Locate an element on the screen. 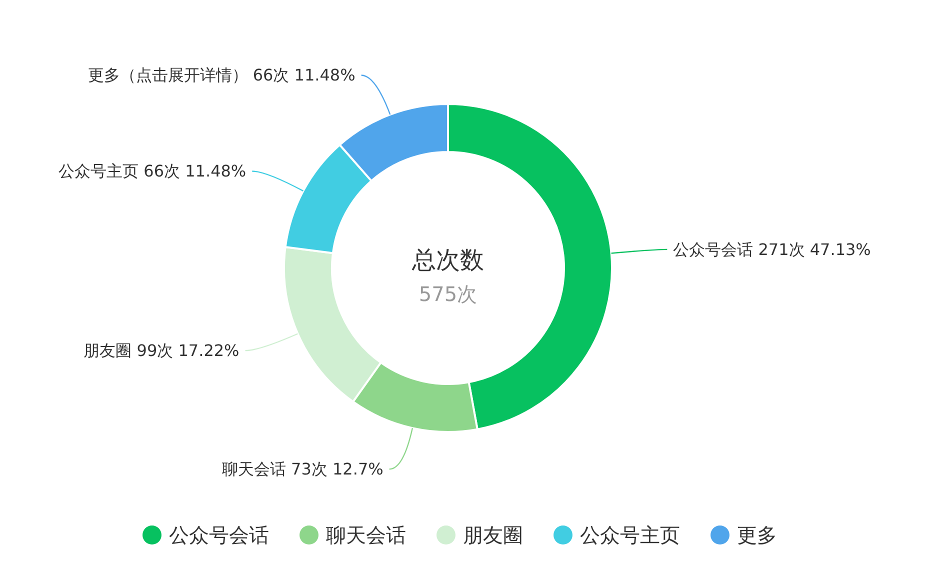 The image size is (925, 578). legend-label: 聊天会话 is located at coordinates (366, 535).